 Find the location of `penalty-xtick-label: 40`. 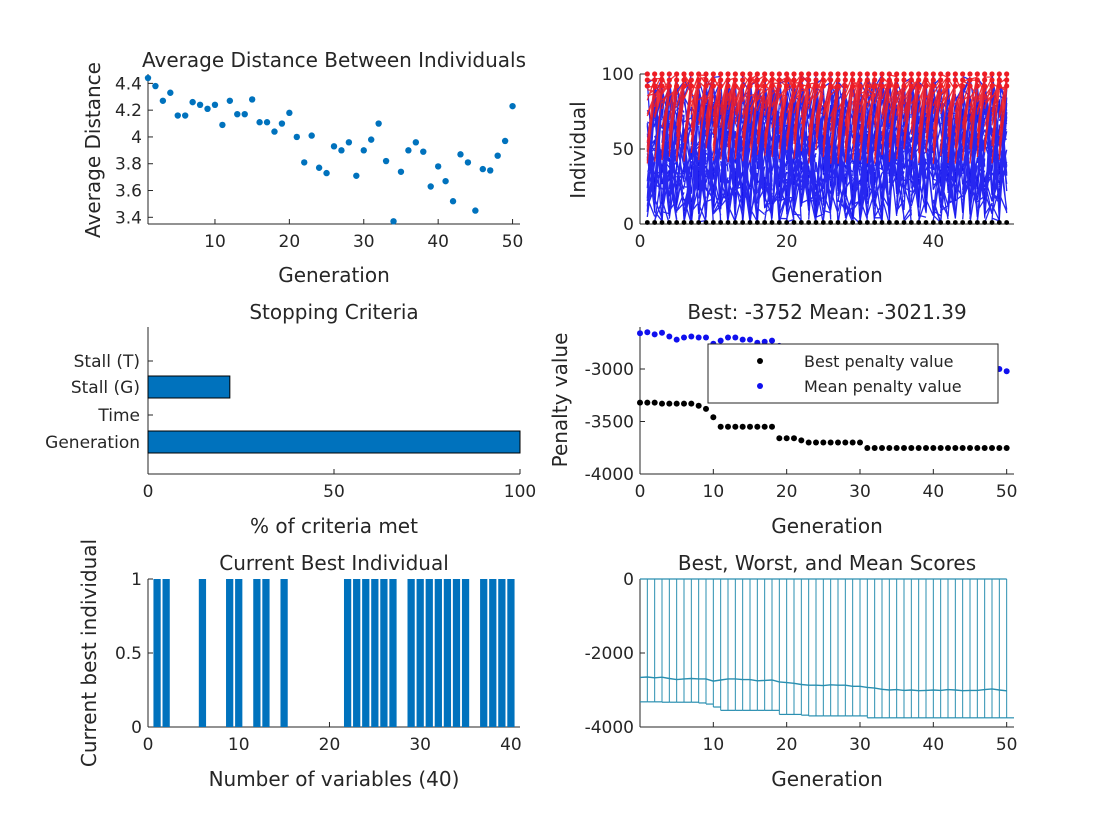

penalty-xtick-label: 40 is located at coordinates (934, 492).